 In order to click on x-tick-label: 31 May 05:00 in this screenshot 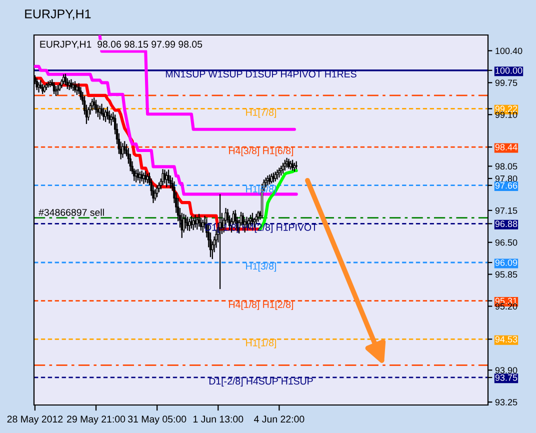, I will do `click(157, 420)`.